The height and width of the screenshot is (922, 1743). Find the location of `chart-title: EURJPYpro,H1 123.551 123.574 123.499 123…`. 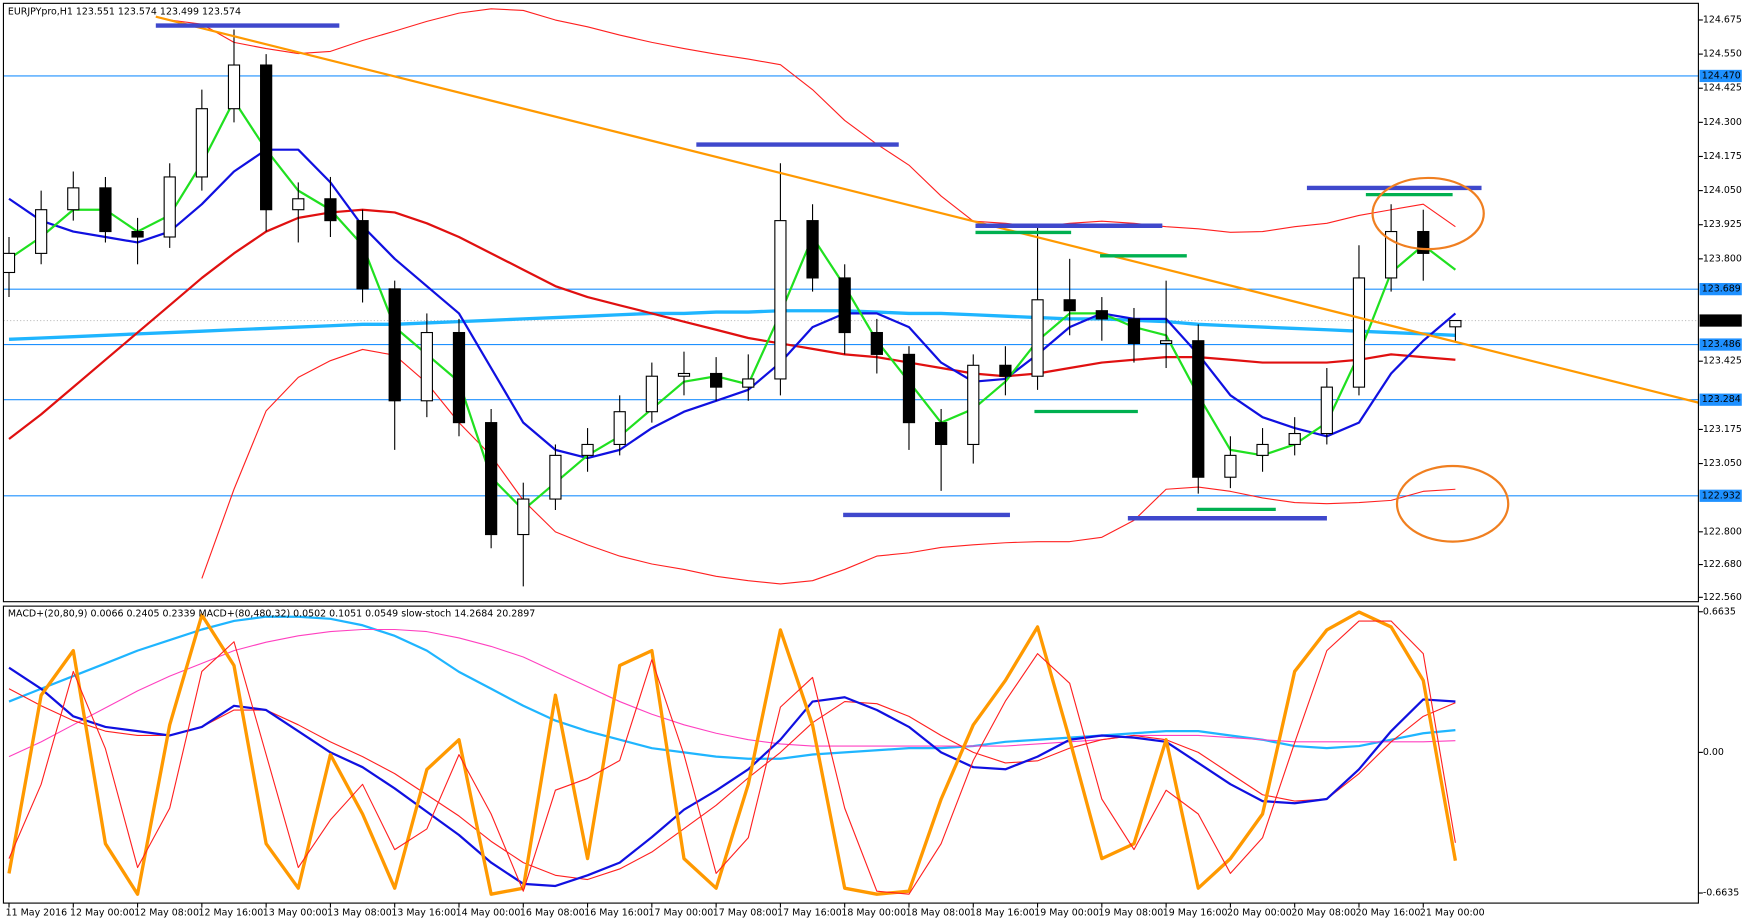

chart-title: EURJPYpro,H1 123.551 123.574 123.499 123… is located at coordinates (124, 12).